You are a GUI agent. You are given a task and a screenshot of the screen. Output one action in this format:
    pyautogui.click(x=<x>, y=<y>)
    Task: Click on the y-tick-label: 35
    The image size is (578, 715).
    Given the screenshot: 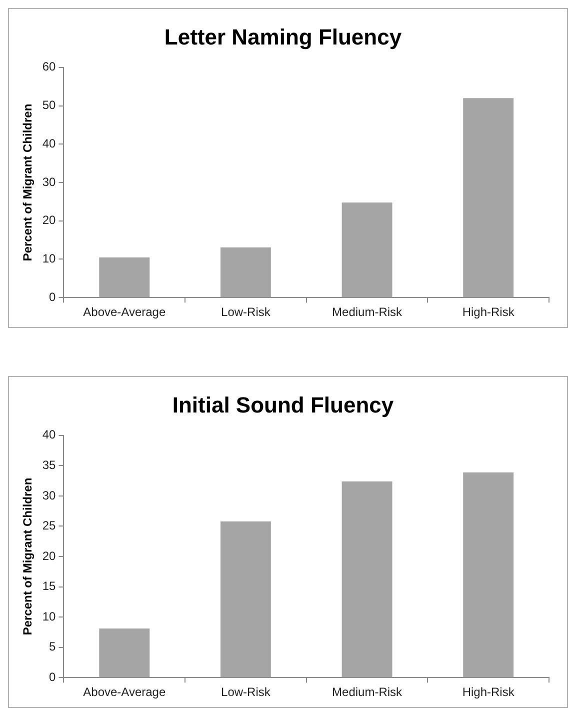 What is the action you would take?
    pyautogui.click(x=49, y=465)
    